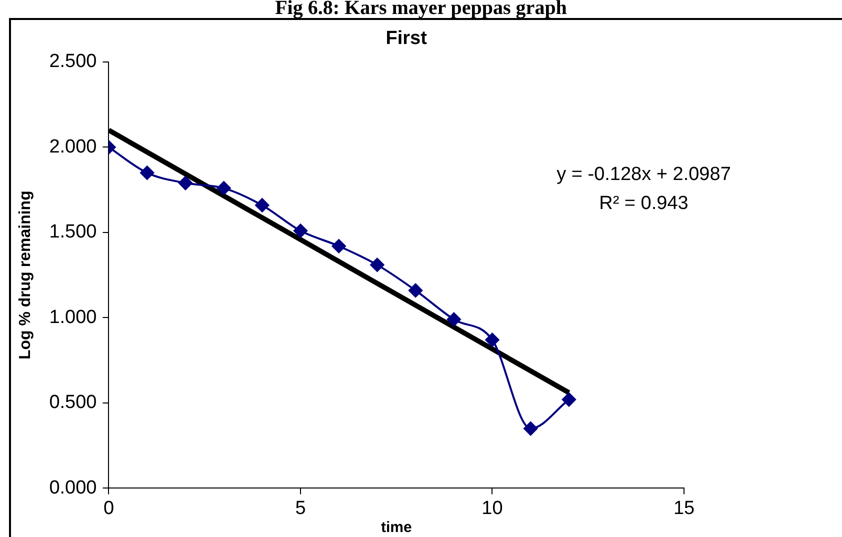  I want to click on chart-title: Fig 6.8: Kars mayer peppas graph, so click(421, 9).